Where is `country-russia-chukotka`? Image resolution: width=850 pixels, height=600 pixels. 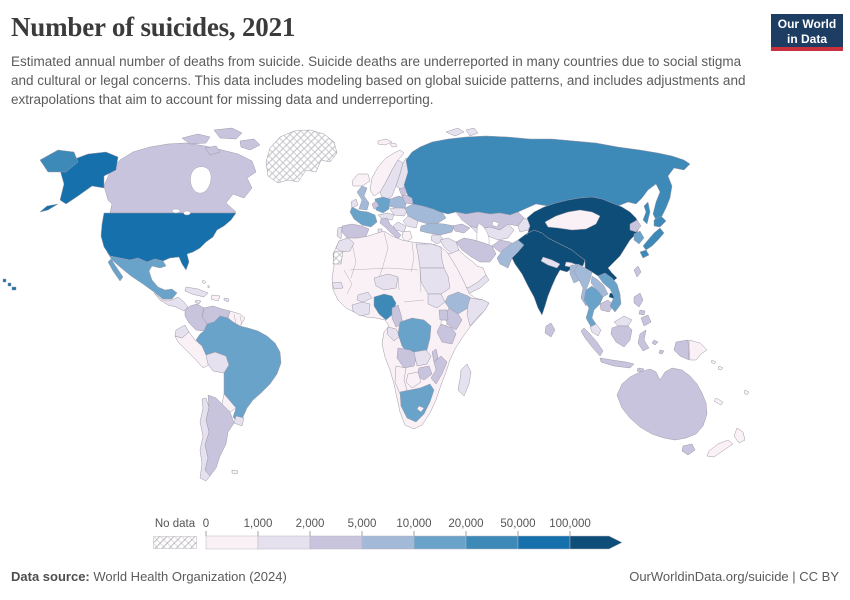 country-russia-chukotka is located at coordinates (59, 161).